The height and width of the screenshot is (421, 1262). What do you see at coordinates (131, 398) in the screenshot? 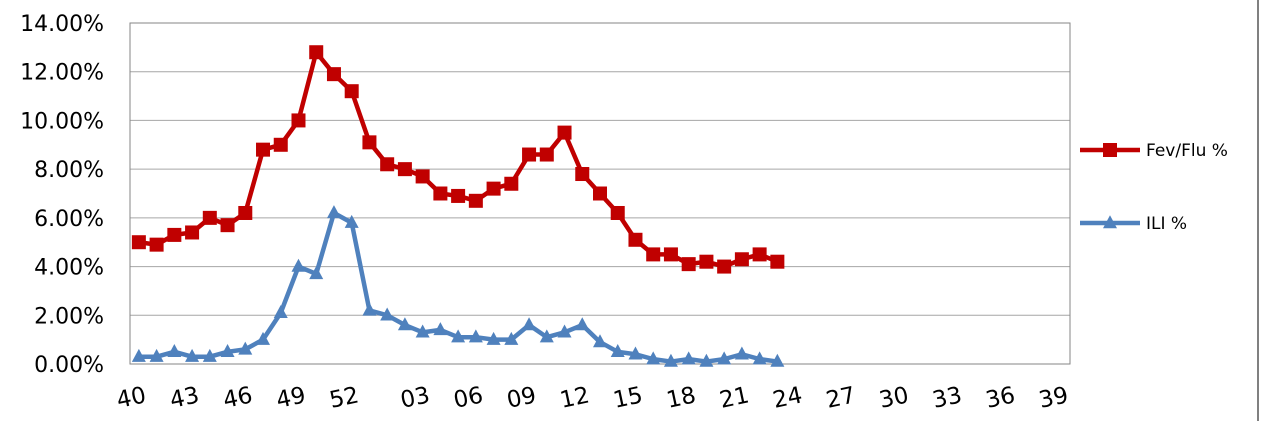
I see `x-tick-label: 40` at bounding box center [131, 398].